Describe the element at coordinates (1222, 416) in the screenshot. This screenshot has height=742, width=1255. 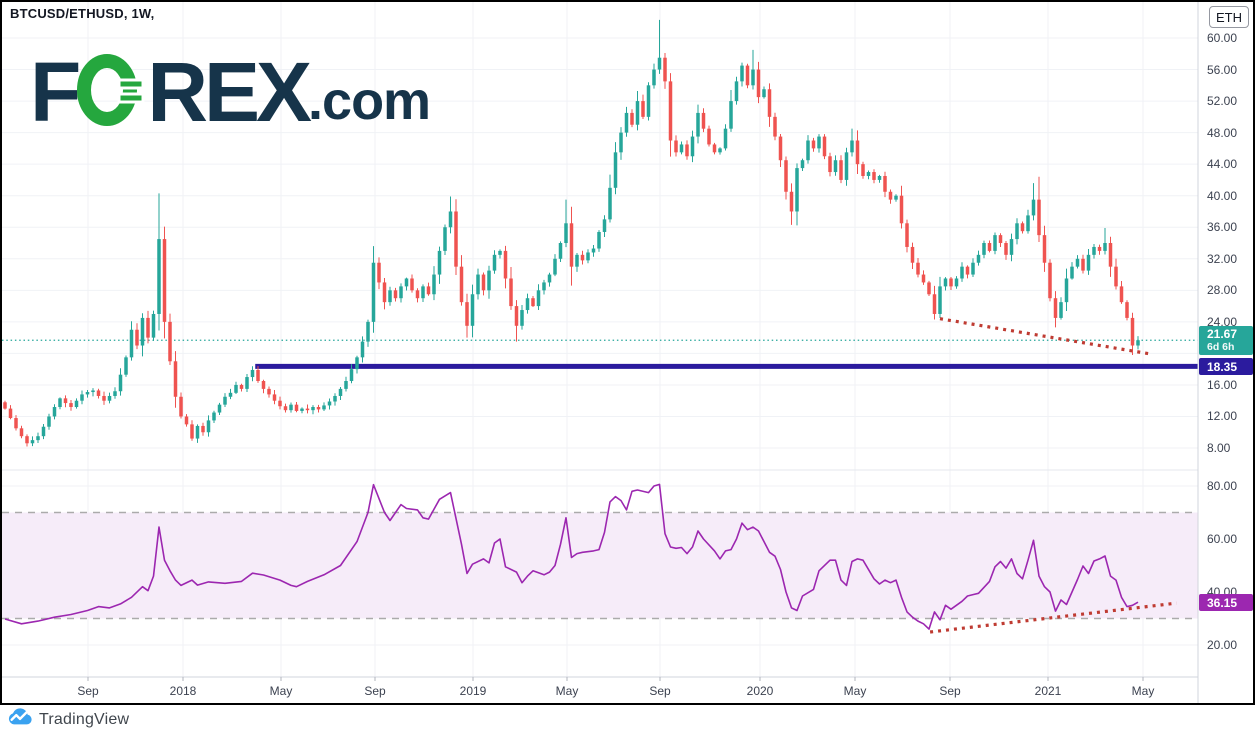
I see `price-tick-label: 12.00` at that location.